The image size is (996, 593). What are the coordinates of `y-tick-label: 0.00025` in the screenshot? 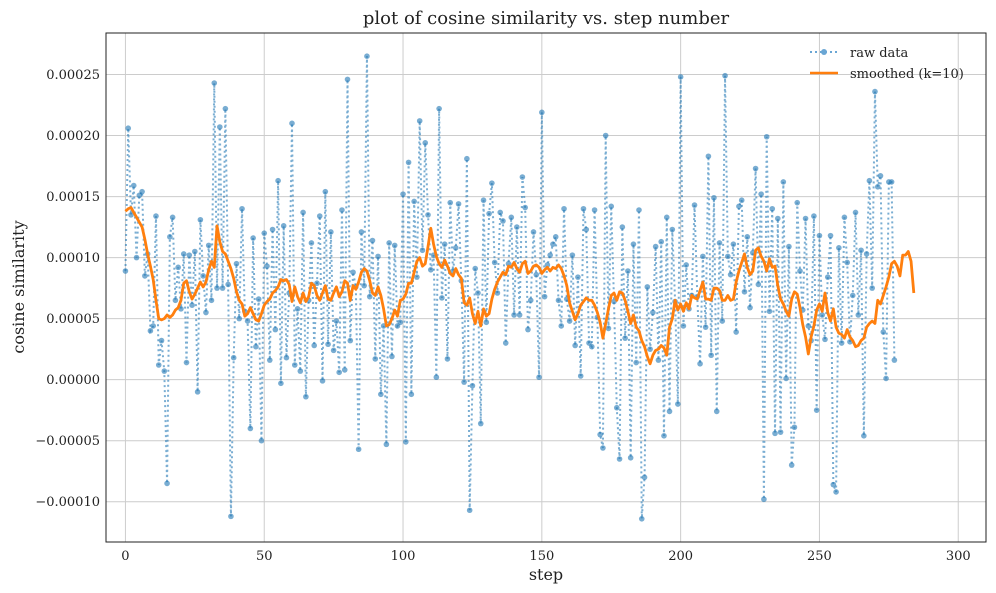 It's located at (73, 75).